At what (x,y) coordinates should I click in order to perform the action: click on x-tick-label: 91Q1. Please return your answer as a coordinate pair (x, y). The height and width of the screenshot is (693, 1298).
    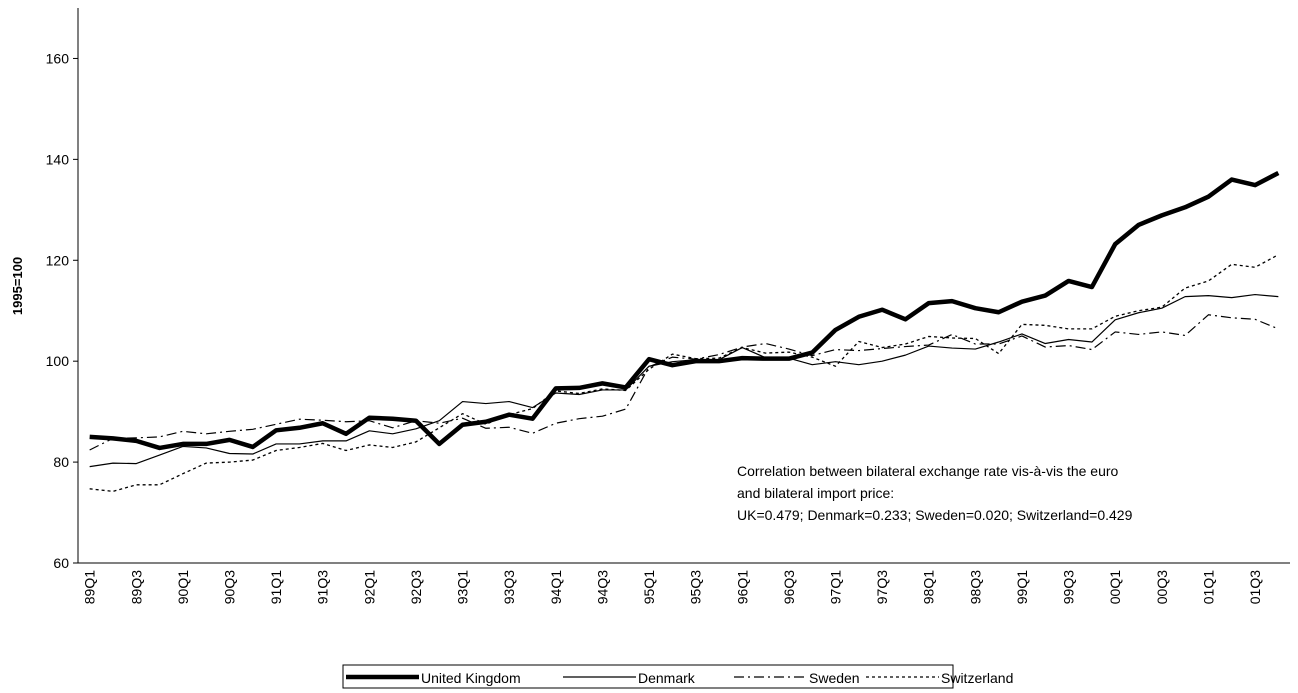
    Looking at the image, I should click on (276, 587).